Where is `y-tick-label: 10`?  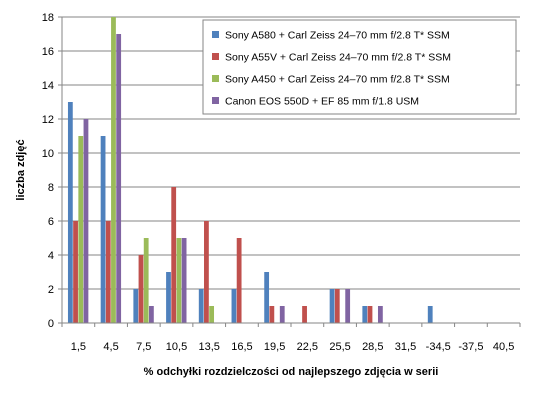
y-tick-label: 10 is located at coordinates (48, 154).